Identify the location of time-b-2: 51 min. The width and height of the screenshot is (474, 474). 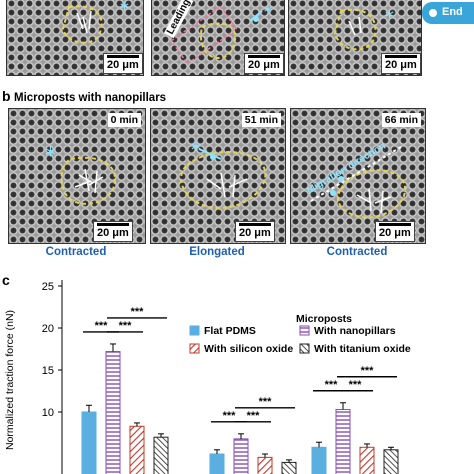
(261, 120).